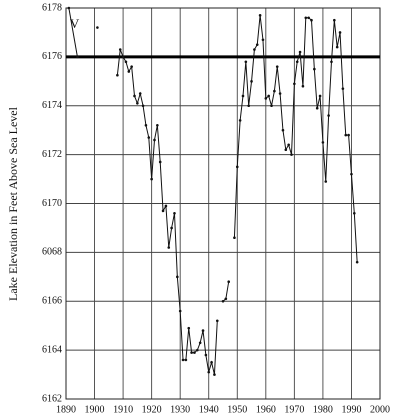 Image resolution: width=400 pixels, height=419 pixels. Describe the element at coordinates (237, 409) in the screenshot. I see `x-tick-label: 1950` at that location.